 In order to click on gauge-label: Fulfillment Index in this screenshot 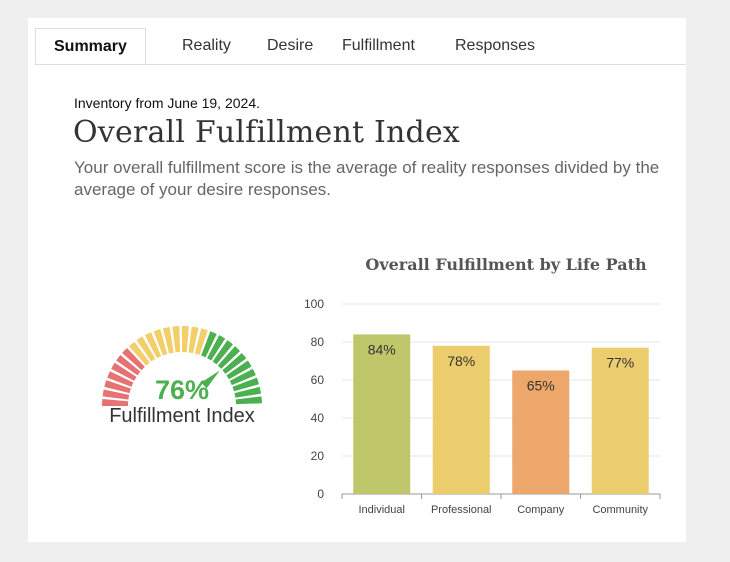, I will do `click(182, 416)`.